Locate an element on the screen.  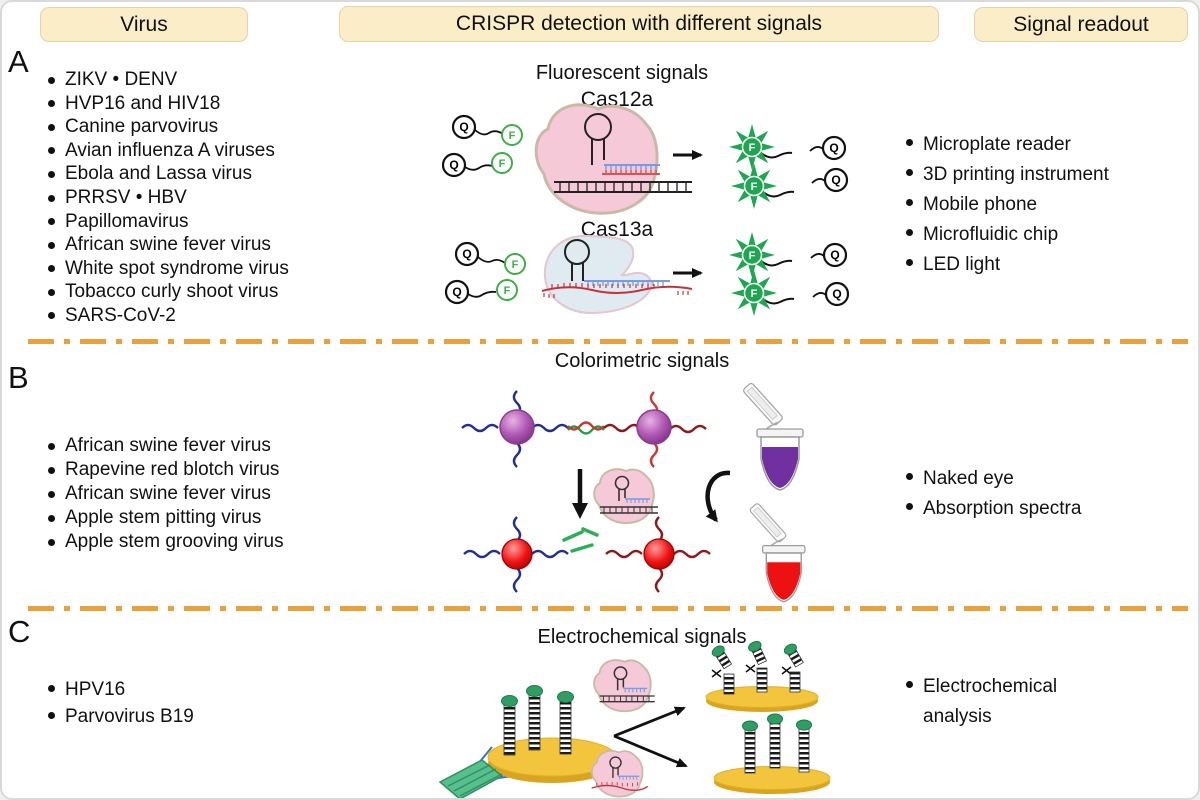
intact-probe-electrode-icon is located at coordinates (772, 753).